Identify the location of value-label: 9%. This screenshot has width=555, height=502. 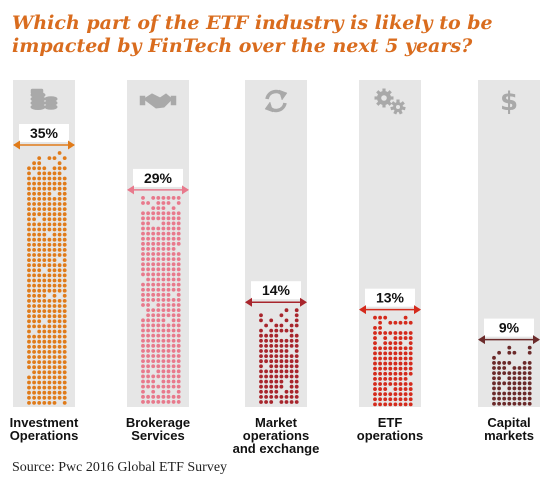
(509, 328).